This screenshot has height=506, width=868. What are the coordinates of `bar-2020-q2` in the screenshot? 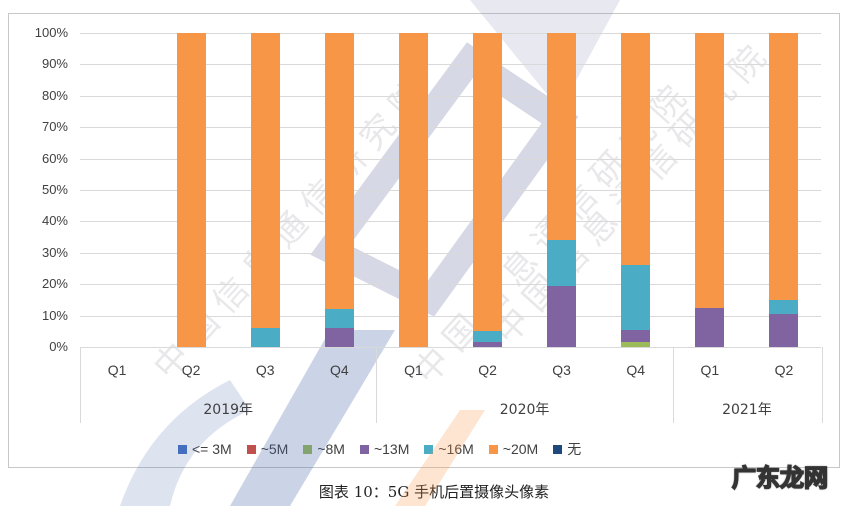 It's located at (488, 190).